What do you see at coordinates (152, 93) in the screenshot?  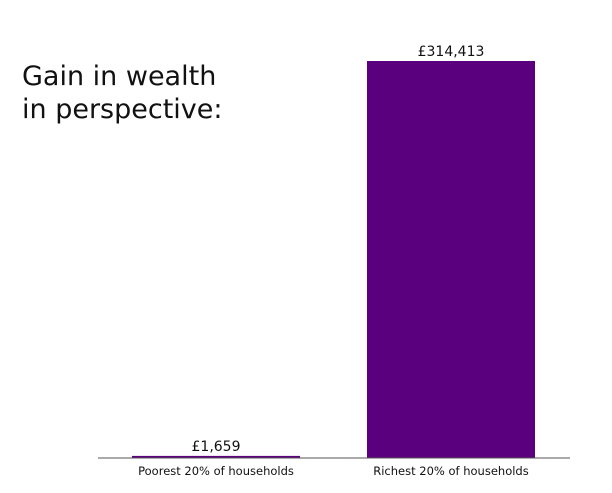 I see `chart-title: Gain in wealth in perspective:` at bounding box center [152, 93].